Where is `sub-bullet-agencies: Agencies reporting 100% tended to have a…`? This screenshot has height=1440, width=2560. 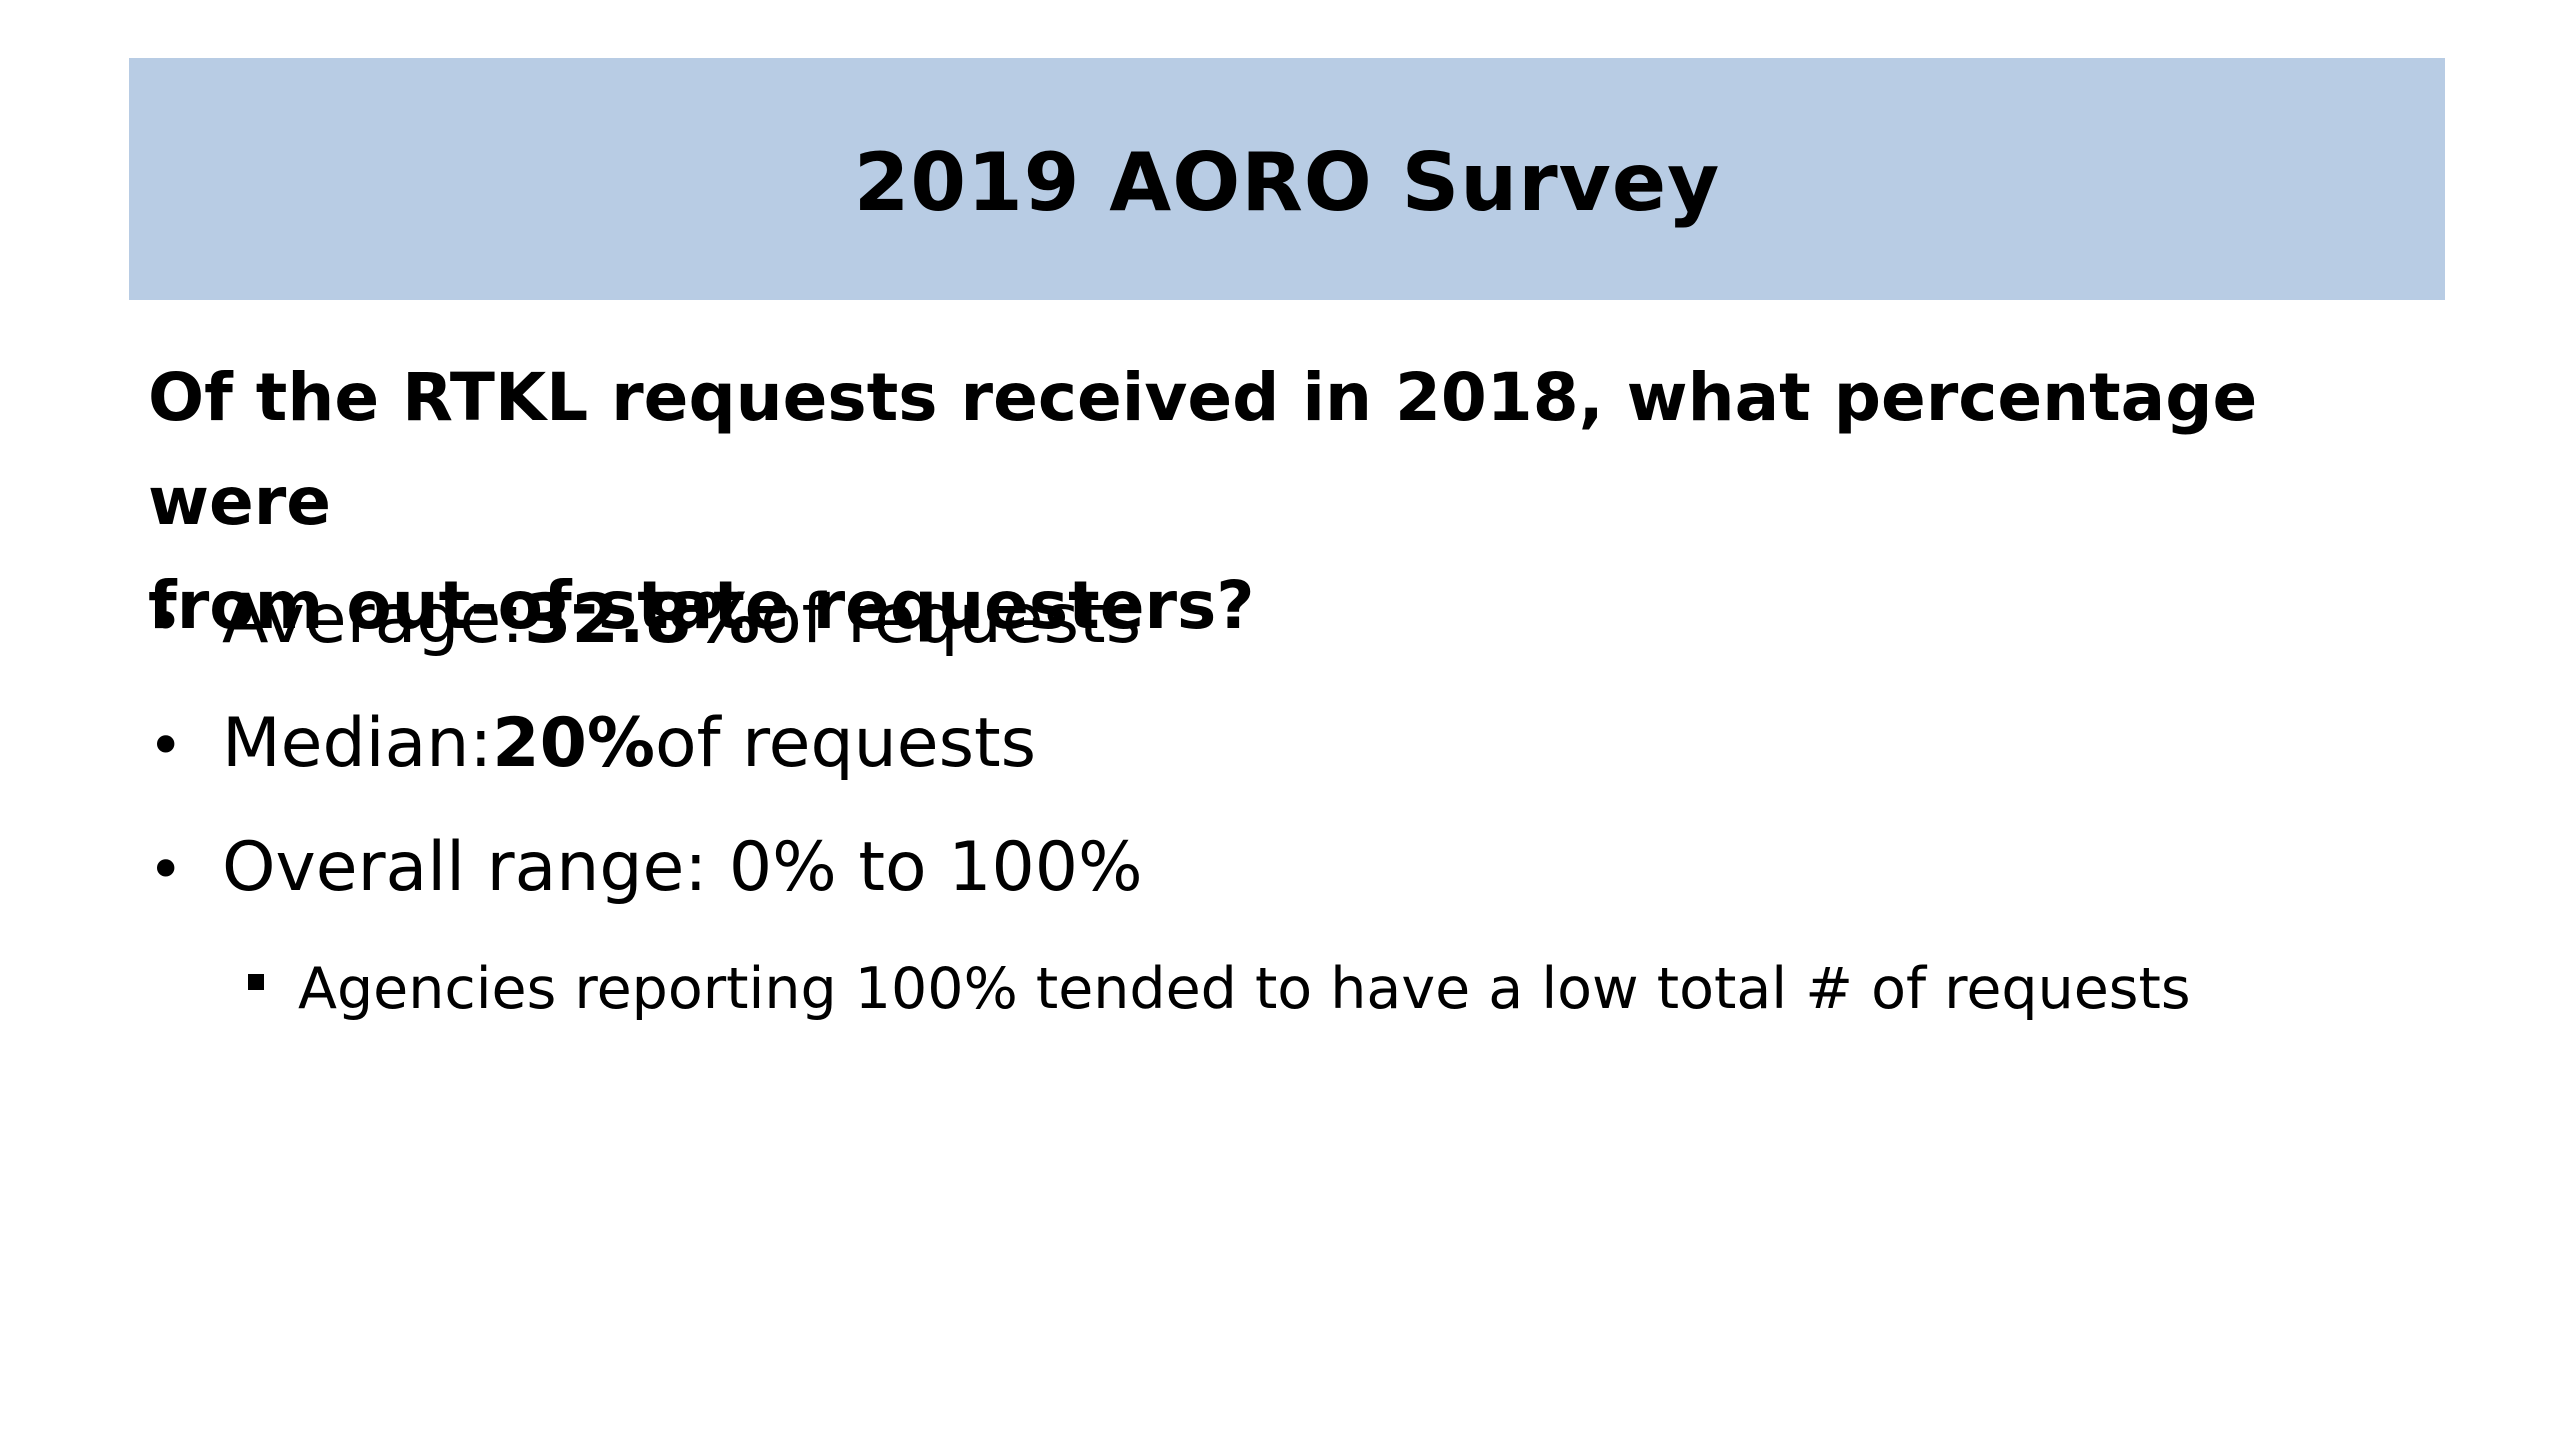
sub-bullet-agencies: Agencies reporting 100% tended to have a… is located at coordinates (1169, 989).